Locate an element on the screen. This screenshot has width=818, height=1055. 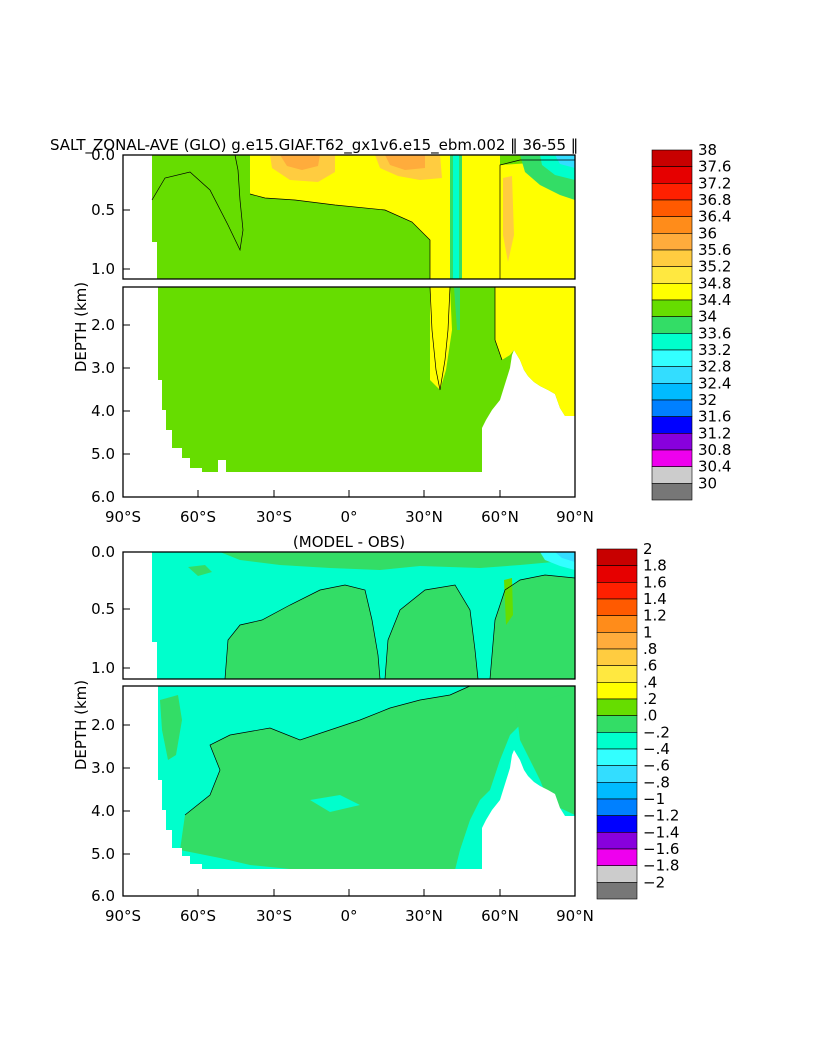
x-tick-label: 90°S is located at coordinates (123, 916).